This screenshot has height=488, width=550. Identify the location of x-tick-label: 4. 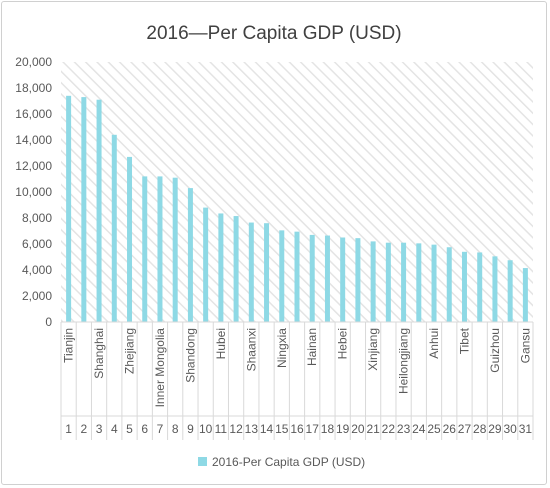
(114, 429).